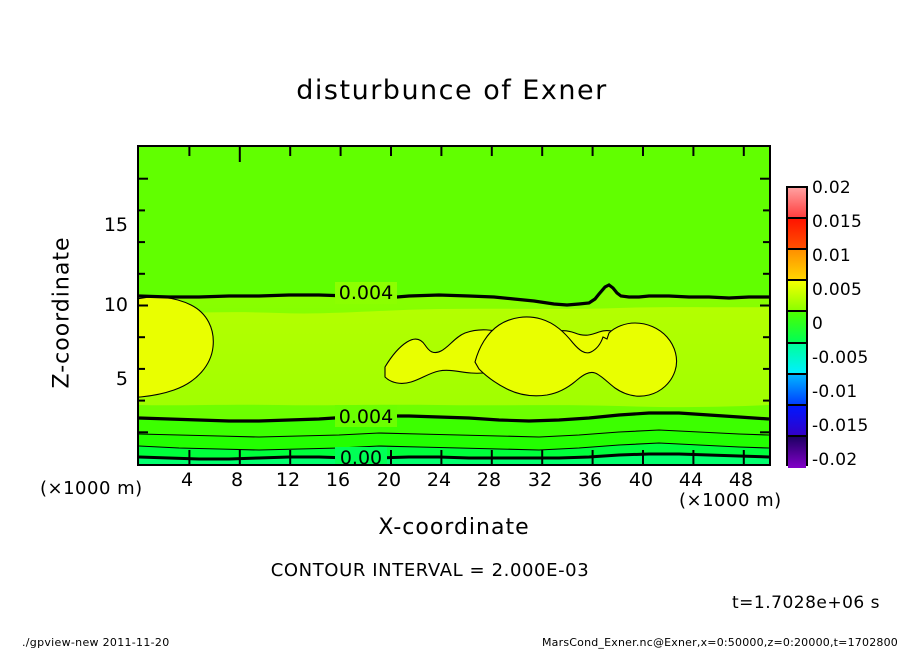 The height and width of the screenshot is (654, 904). I want to click on x-tick-label-28: 28, so click(489, 480).